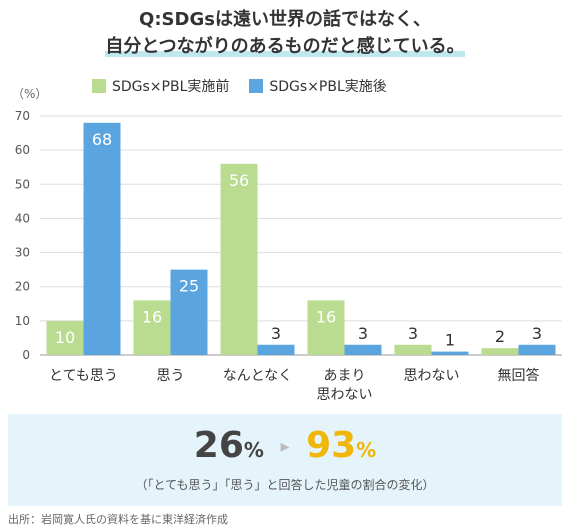  I want to click on chart-title: Q:SDGsは遠い世界の話ではなく、 自分とつながりのあるものだと感じている。, so click(285, 33).